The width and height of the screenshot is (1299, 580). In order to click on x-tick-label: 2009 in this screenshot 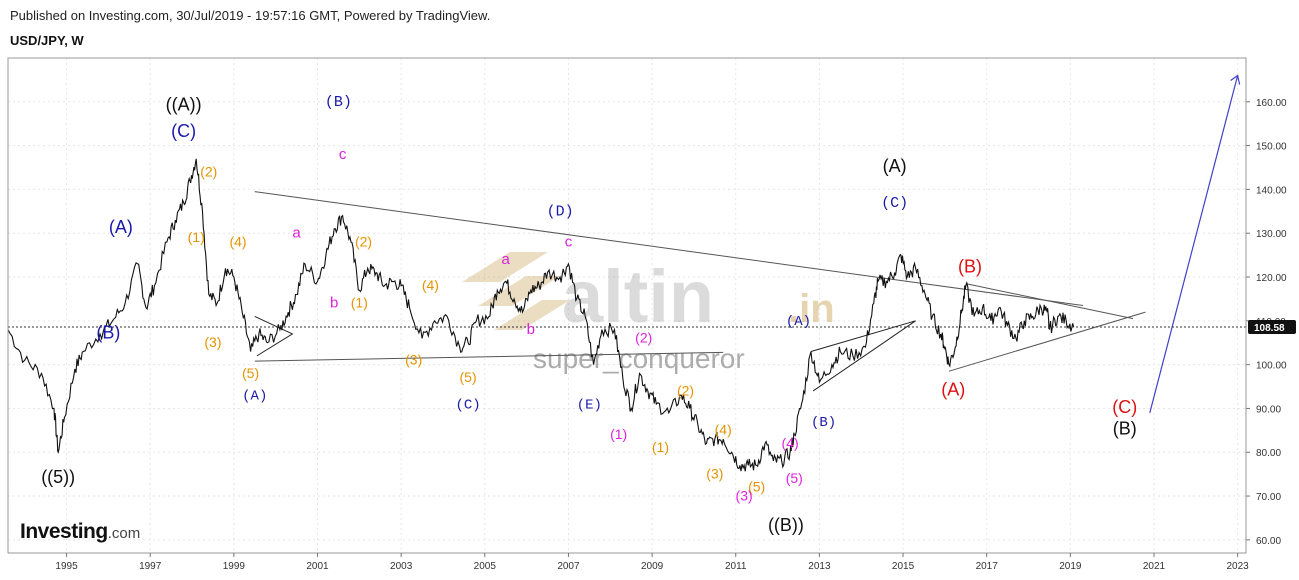, I will do `click(652, 566)`.